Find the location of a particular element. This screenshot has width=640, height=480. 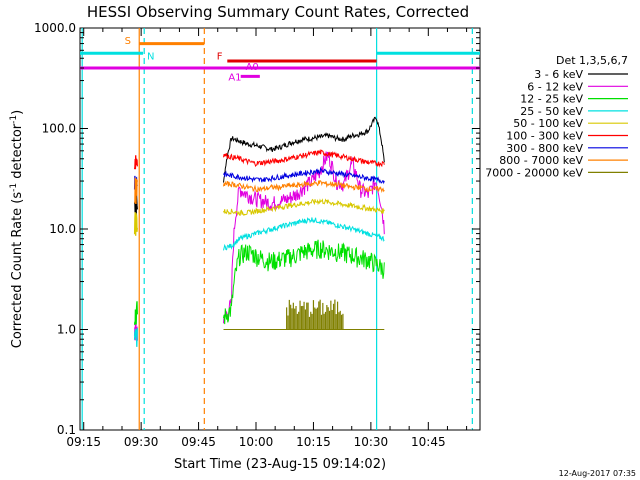

legend-label: 300 - 800 keV is located at coordinates (544, 148).